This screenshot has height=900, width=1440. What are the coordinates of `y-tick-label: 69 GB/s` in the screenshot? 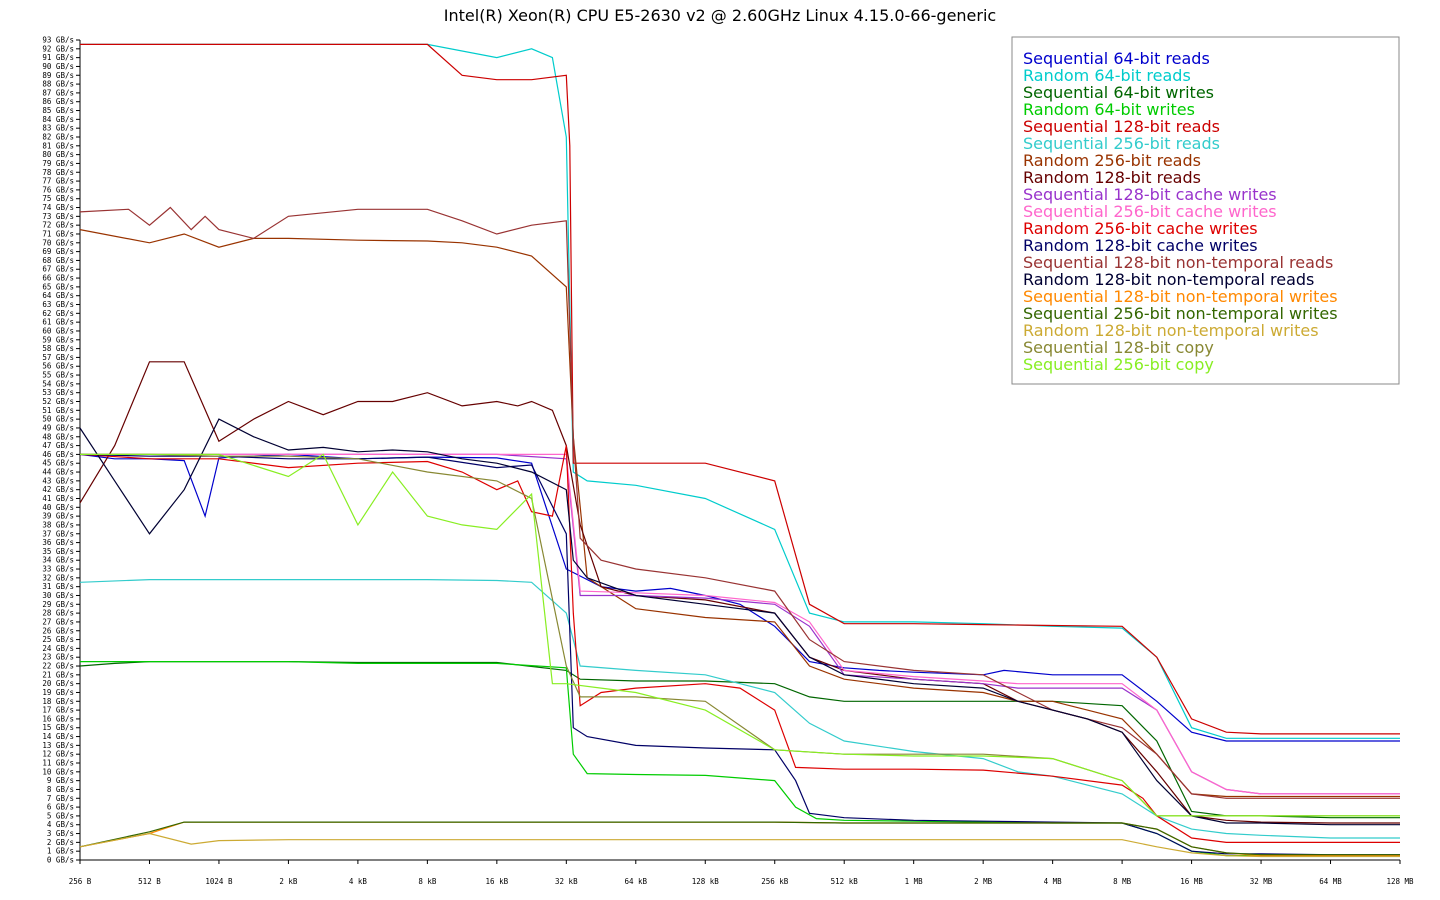 It's located at (58, 251).